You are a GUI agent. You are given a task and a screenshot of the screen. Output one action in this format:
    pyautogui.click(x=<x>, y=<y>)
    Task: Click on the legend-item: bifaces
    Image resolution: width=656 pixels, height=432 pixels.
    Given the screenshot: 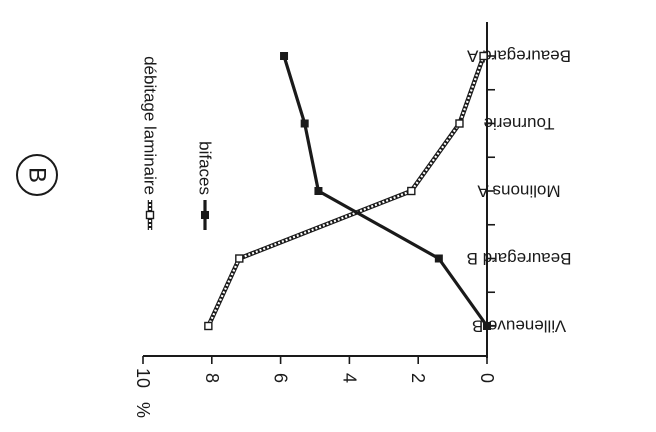 What is the action you would take?
    pyautogui.click(x=205, y=185)
    